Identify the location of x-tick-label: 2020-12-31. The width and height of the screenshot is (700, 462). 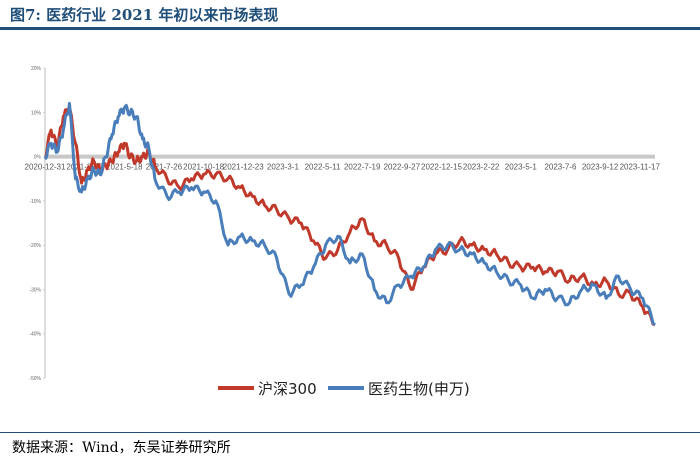
(45, 167).